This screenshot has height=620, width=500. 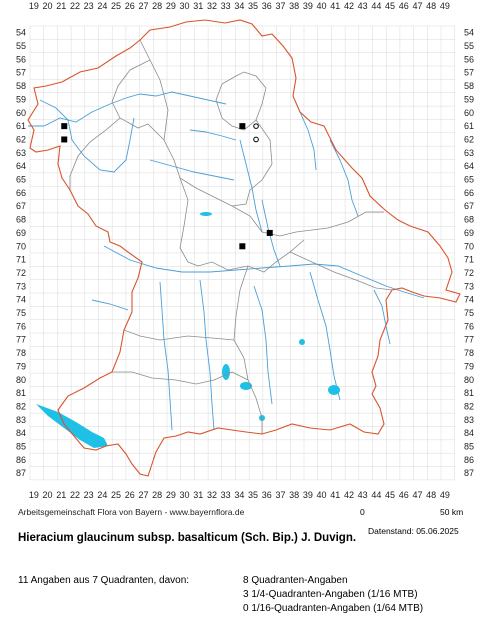 What do you see at coordinates (335, 6) in the screenshot?
I see `x-tick-label: 41` at bounding box center [335, 6].